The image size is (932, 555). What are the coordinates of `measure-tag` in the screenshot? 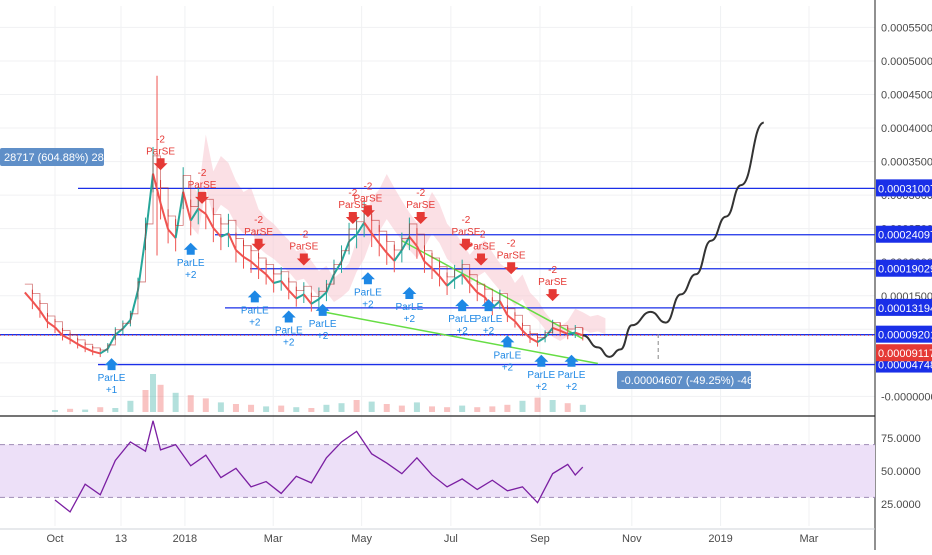 It's located at (52, 157).